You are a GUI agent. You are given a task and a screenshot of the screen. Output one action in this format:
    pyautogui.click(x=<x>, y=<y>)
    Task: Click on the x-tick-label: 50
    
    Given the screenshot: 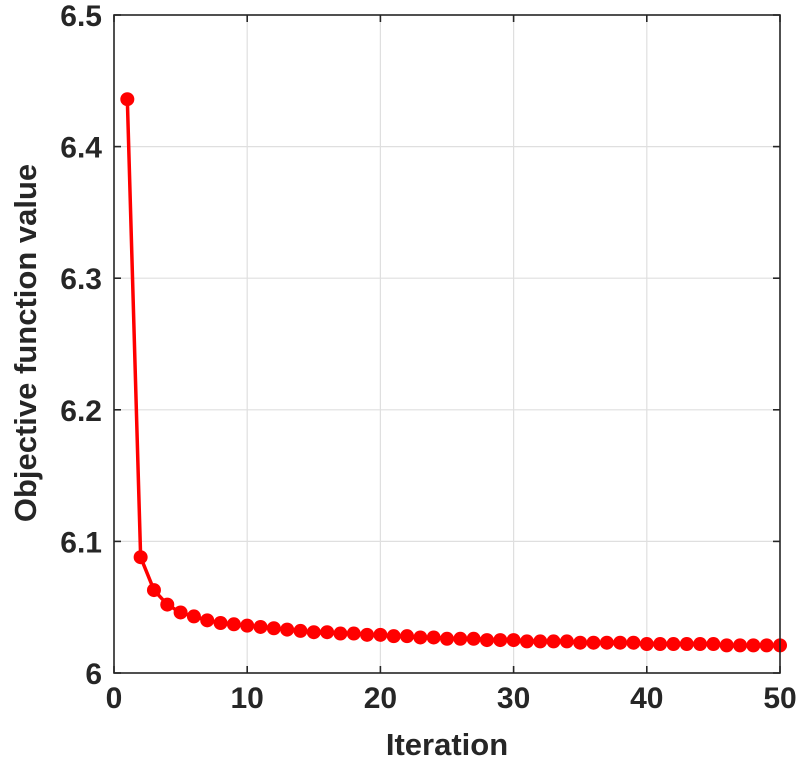 What is the action you would take?
    pyautogui.click(x=779, y=698)
    